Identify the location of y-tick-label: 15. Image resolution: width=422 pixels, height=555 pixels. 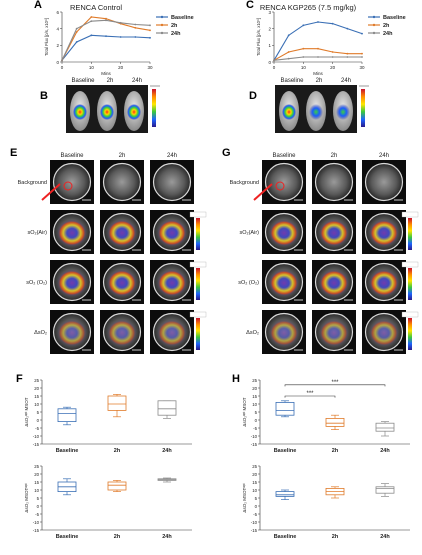
(254, 396).